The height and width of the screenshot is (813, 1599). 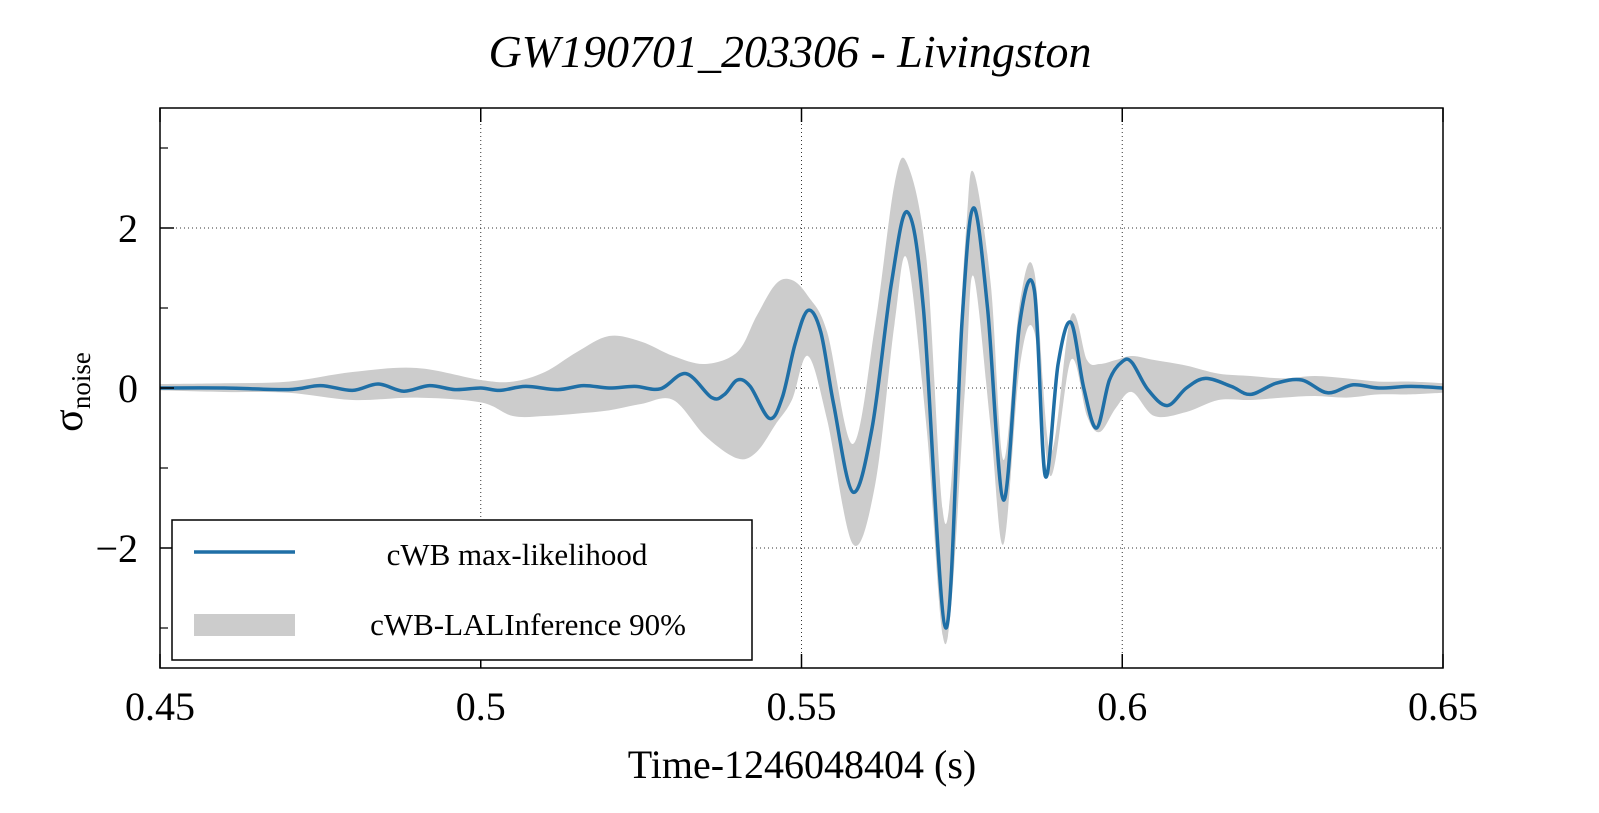 I want to click on x-tick-label: 0.55, so click(x=802, y=706).